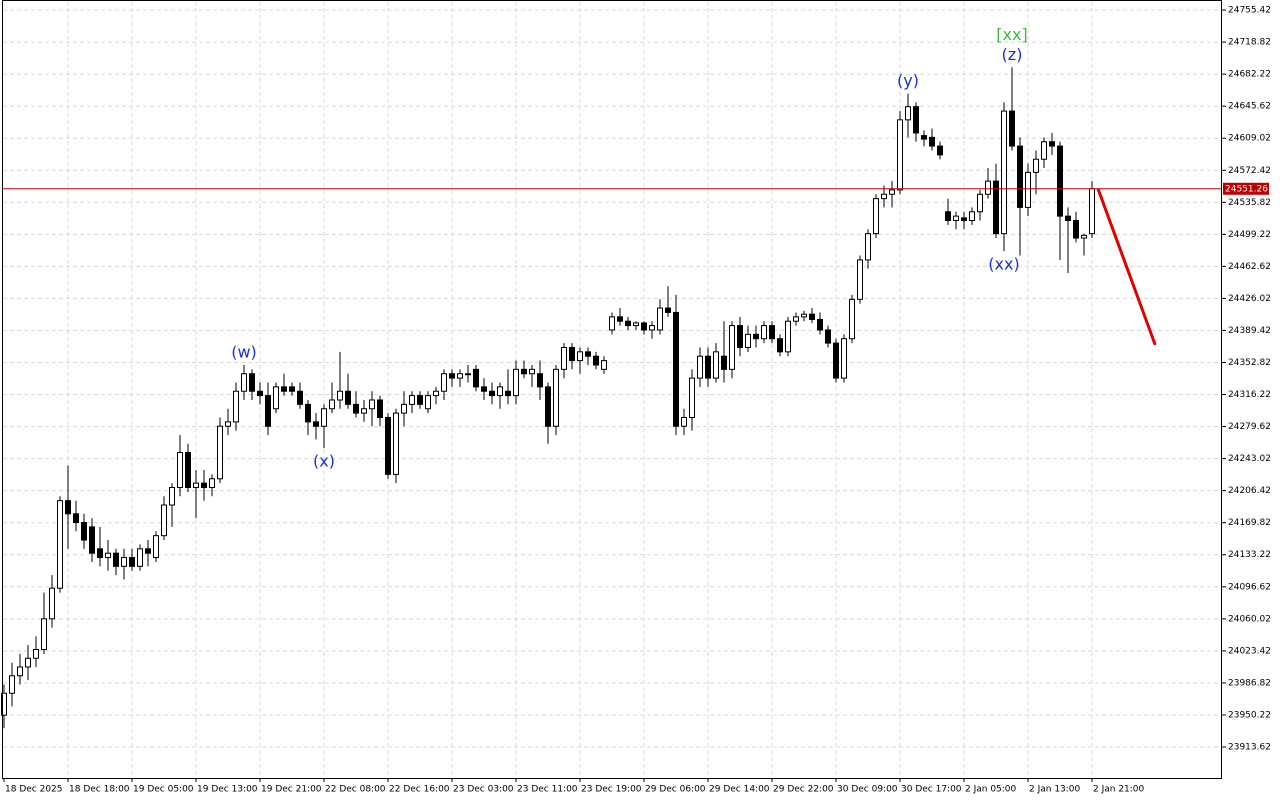 The height and width of the screenshot is (800, 1280). I want to click on x-tick-label: 2 Jan 21:00, so click(1119, 790).